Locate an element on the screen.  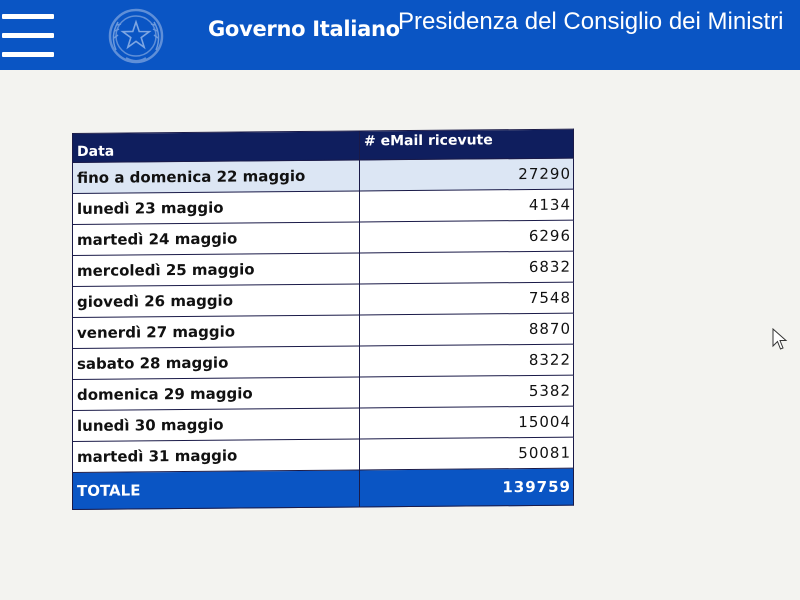
table-row: martedì 24 maggio 6296 is located at coordinates (323, 238).